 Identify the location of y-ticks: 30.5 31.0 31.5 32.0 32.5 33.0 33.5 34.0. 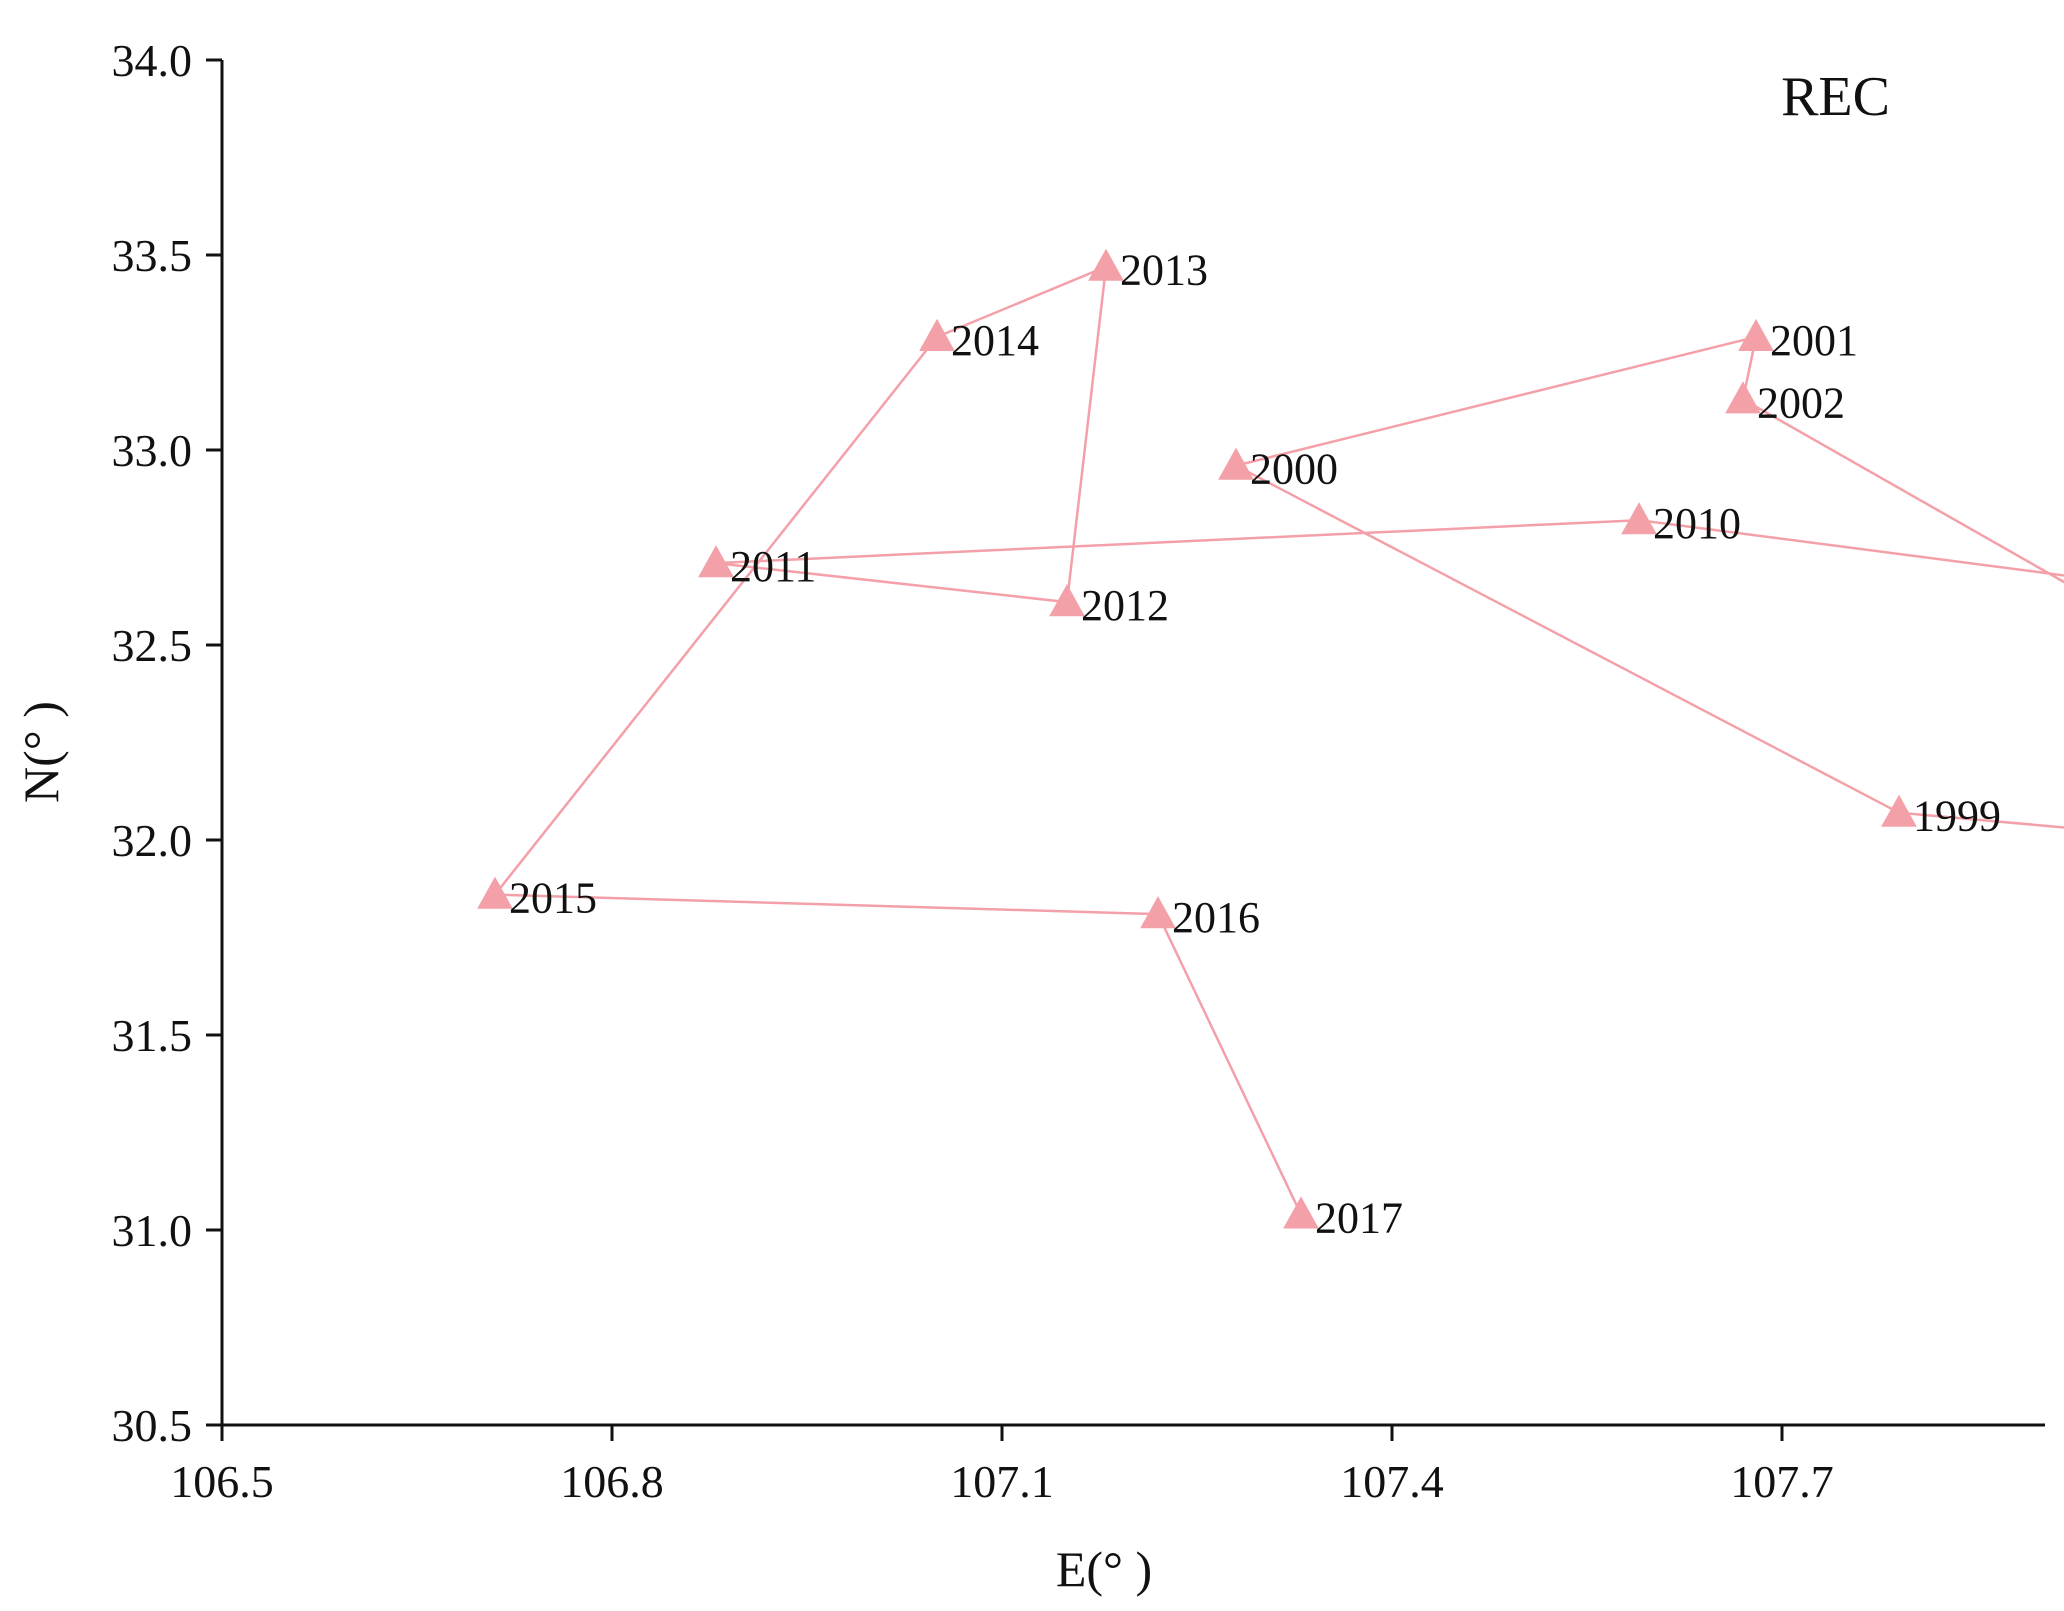
(167, 743).